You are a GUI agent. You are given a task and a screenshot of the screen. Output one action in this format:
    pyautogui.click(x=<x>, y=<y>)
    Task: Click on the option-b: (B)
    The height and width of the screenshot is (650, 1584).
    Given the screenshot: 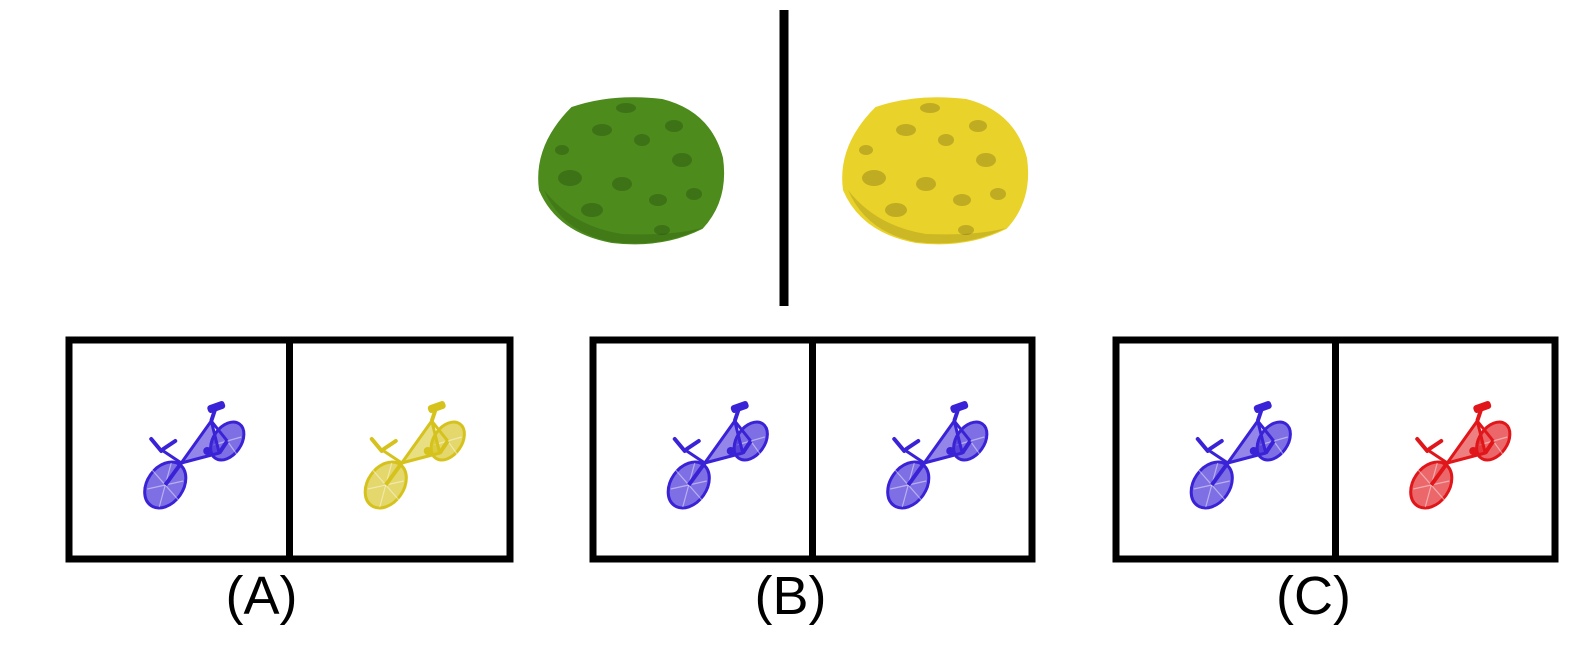 What is the action you would take?
    pyautogui.click(x=812, y=481)
    